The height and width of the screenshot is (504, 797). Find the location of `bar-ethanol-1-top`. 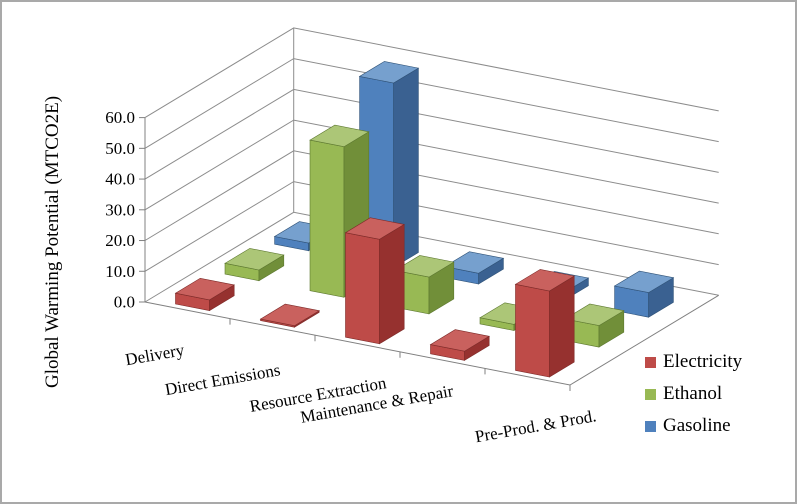

bar-ethanol-1-top is located at coordinates (339, 136).